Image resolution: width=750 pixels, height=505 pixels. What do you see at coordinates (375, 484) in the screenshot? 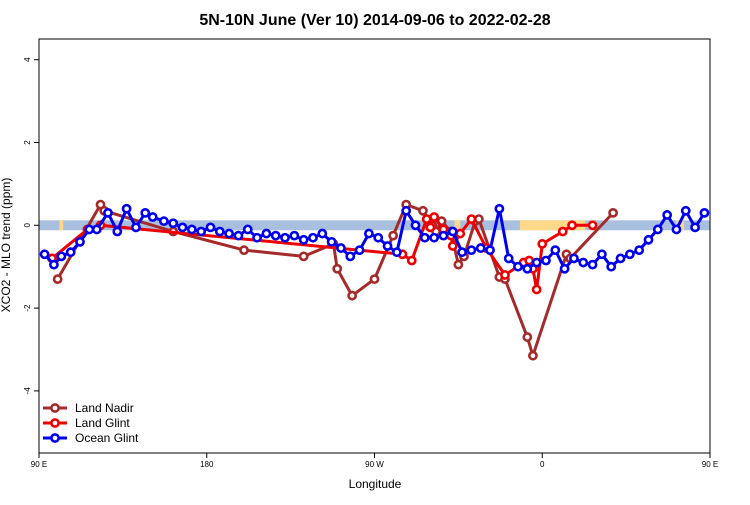
I see `x-axis-label: Longitude` at bounding box center [375, 484].